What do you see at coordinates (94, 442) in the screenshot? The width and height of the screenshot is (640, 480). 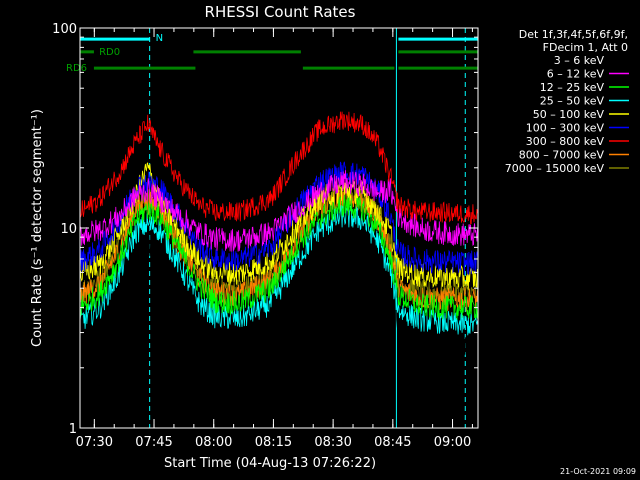 I see `x-tick-label-0: 07:30` at bounding box center [94, 442].